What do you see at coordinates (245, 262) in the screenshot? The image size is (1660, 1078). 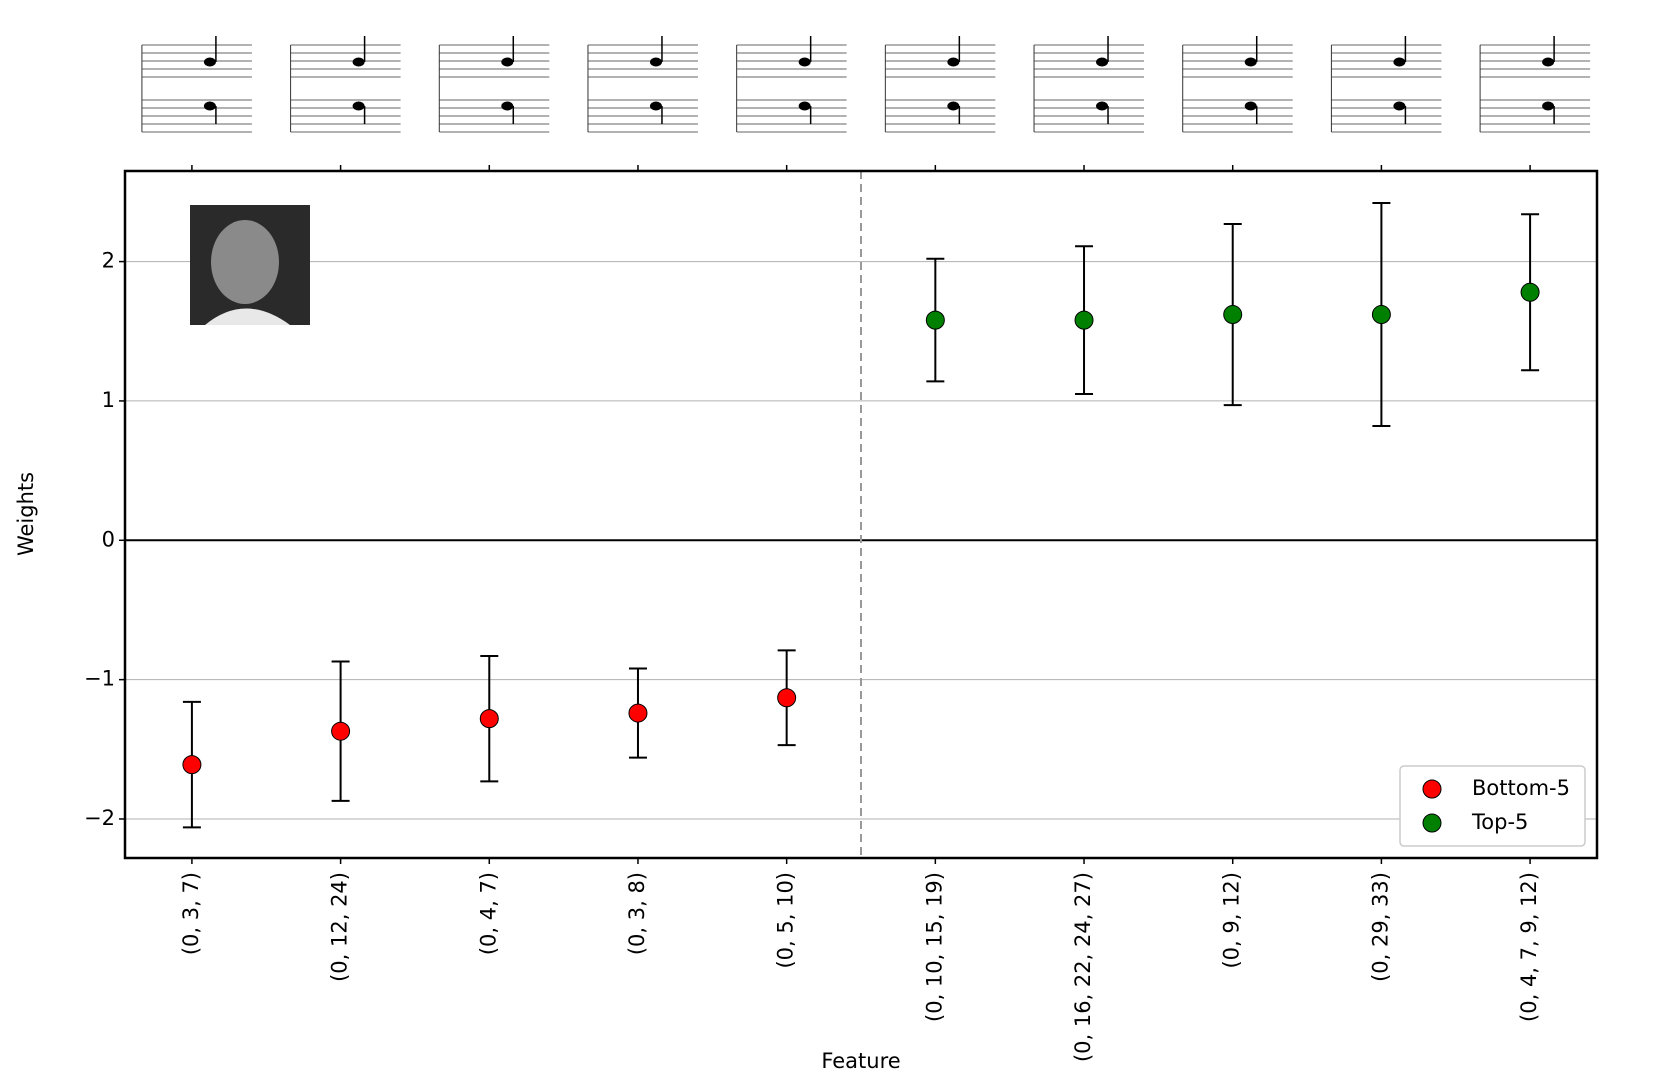 I see `photo-face` at bounding box center [245, 262].